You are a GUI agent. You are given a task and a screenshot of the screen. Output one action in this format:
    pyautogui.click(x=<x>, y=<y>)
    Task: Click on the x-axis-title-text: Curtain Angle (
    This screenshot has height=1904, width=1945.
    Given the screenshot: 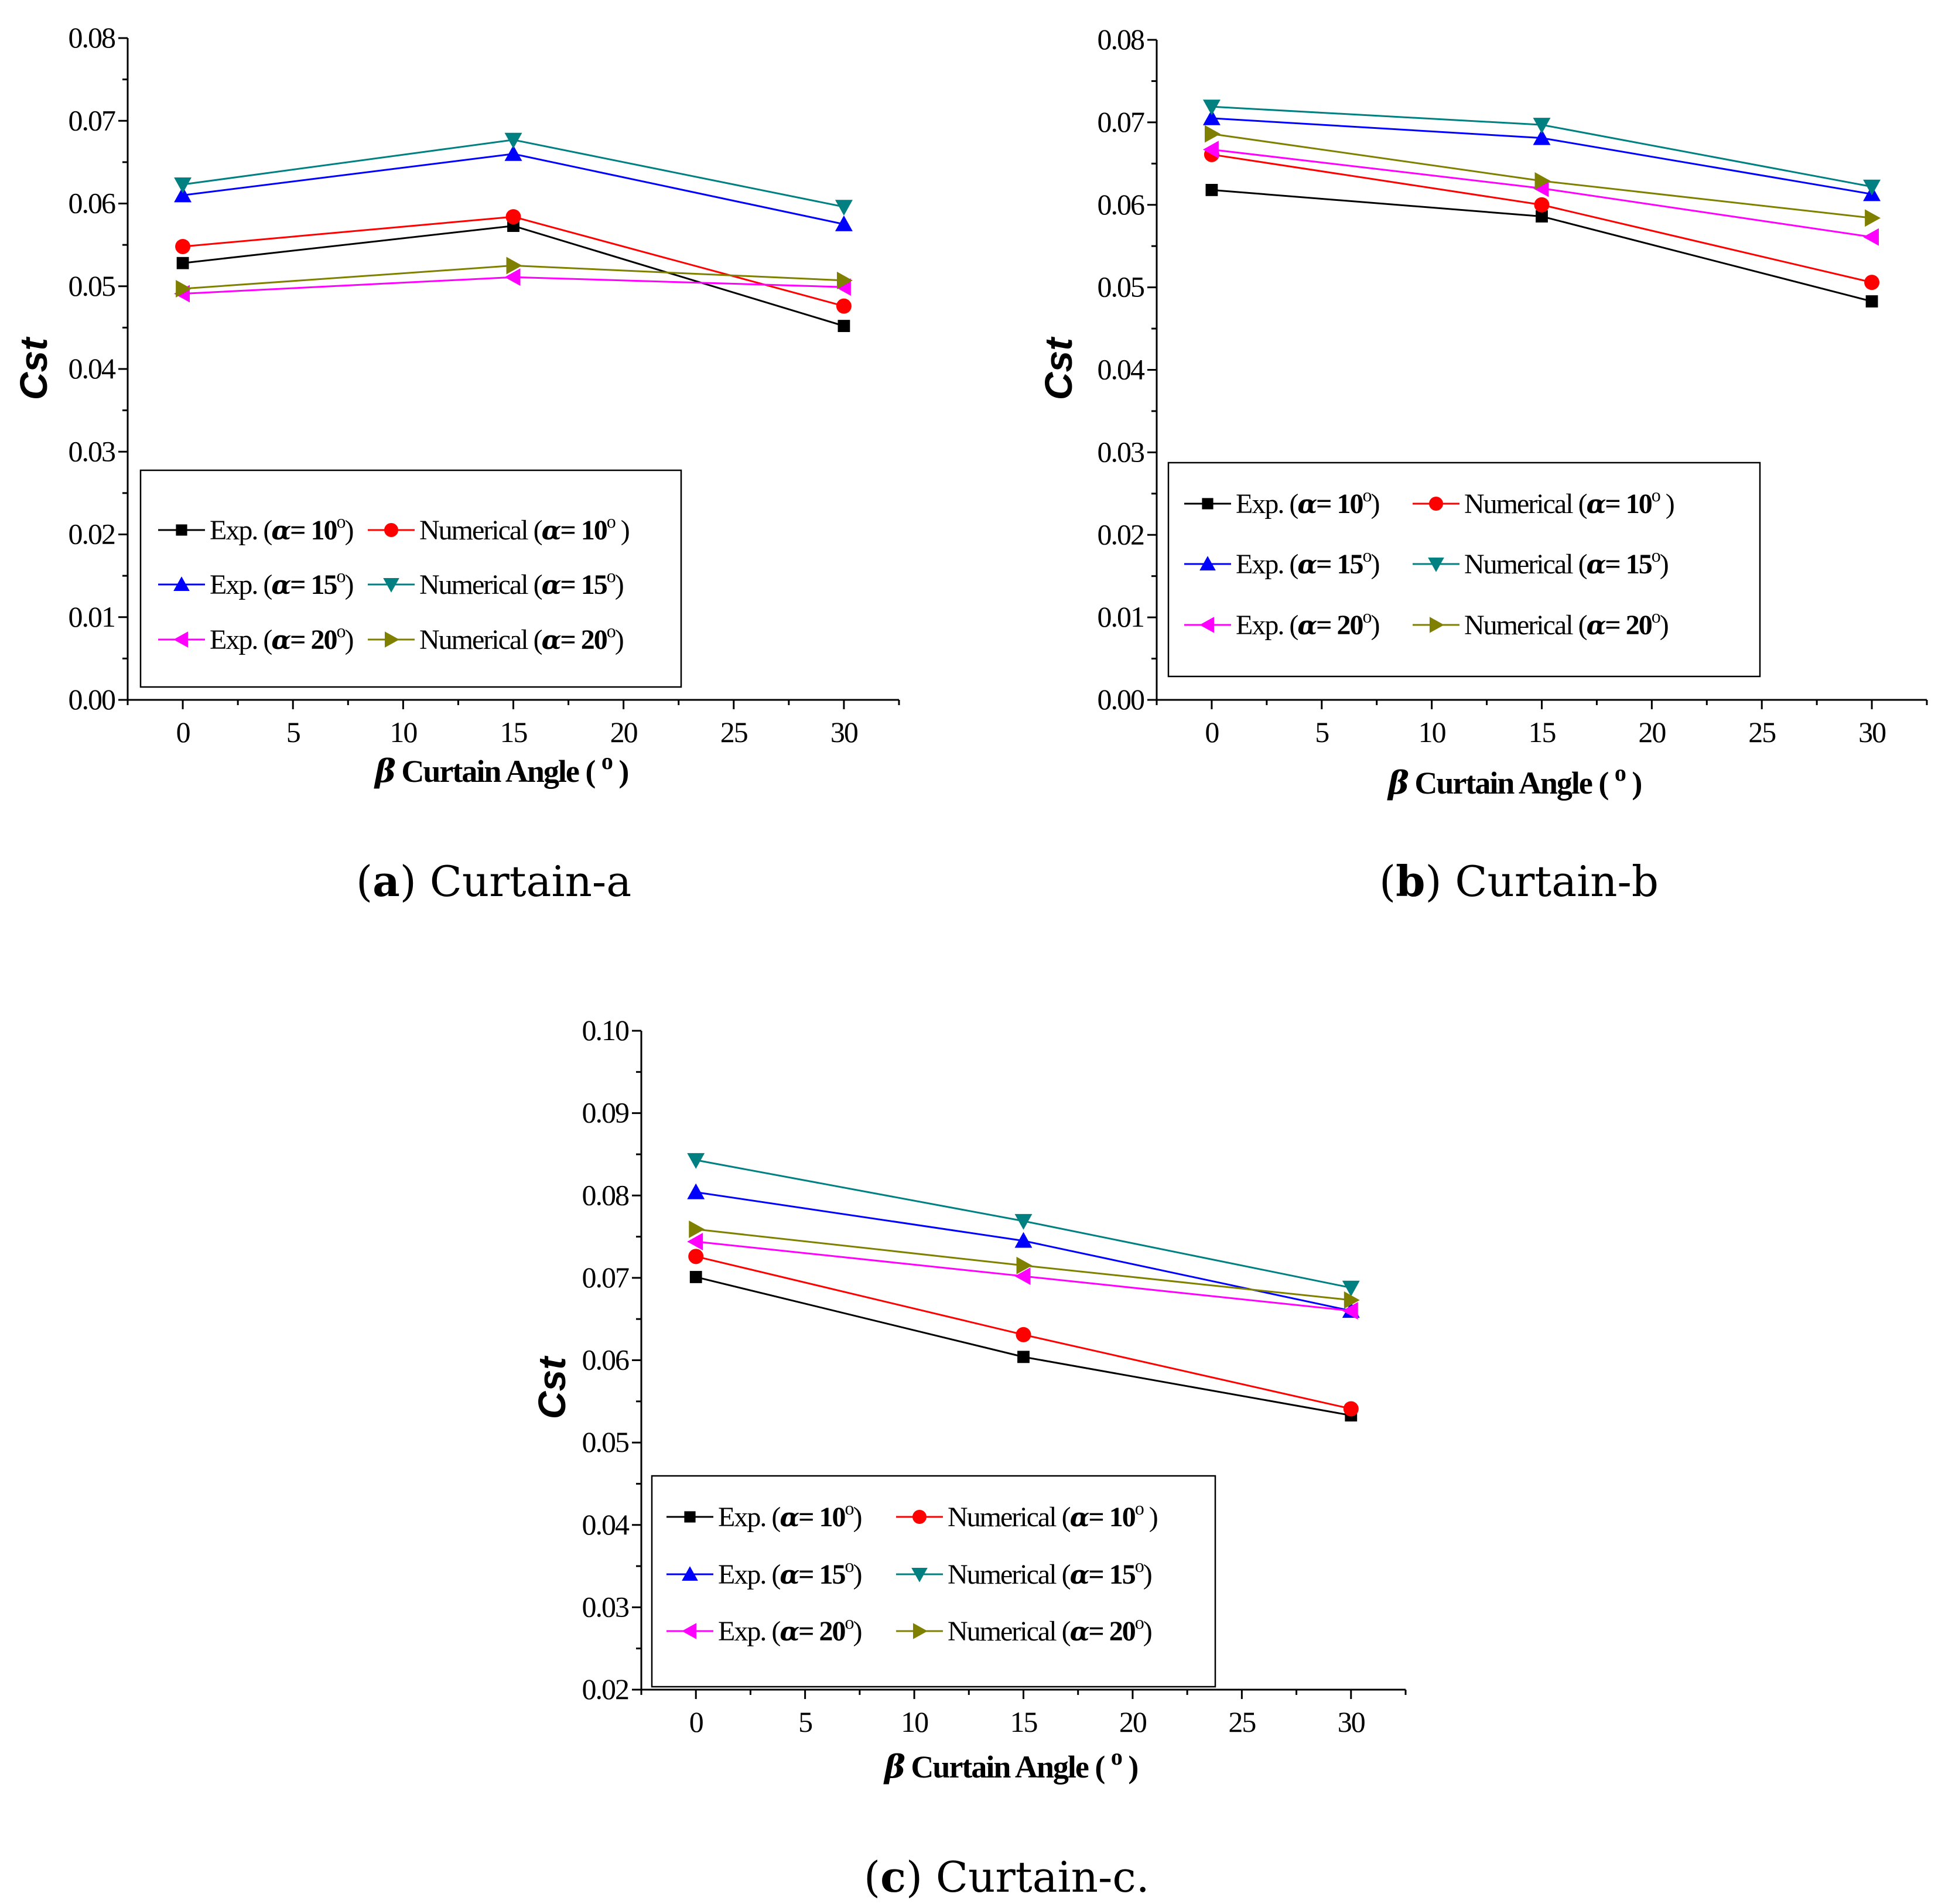 What is the action you would take?
    pyautogui.click(x=1512, y=783)
    